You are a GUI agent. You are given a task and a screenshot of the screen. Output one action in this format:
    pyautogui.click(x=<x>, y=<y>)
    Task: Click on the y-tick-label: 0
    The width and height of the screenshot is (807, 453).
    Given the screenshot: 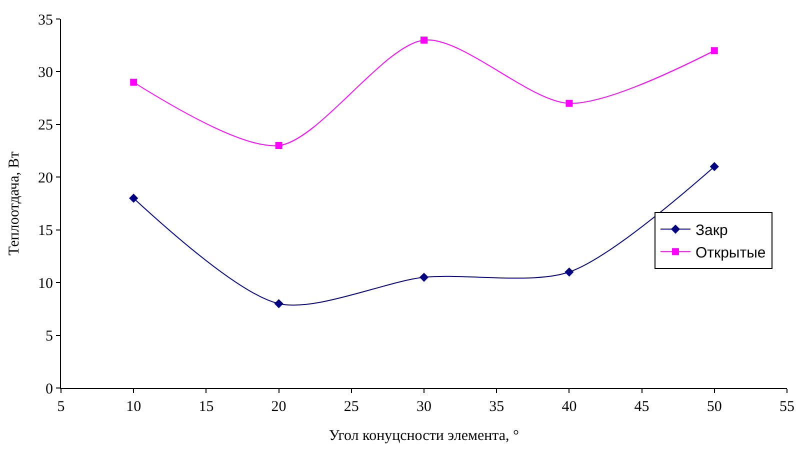 What is the action you would take?
    pyautogui.click(x=49, y=389)
    